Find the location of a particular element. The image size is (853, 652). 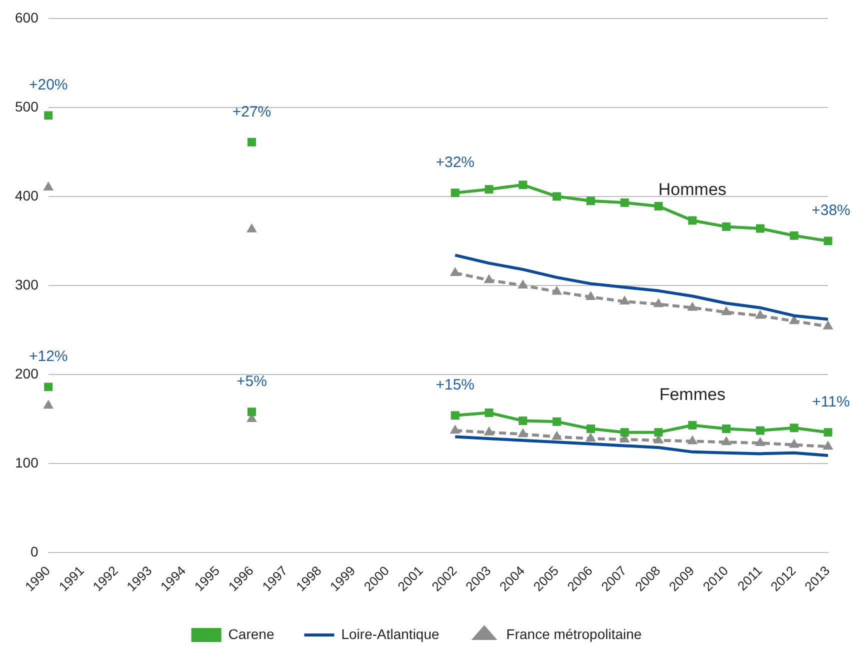

annotation: Hommes is located at coordinates (692, 190).